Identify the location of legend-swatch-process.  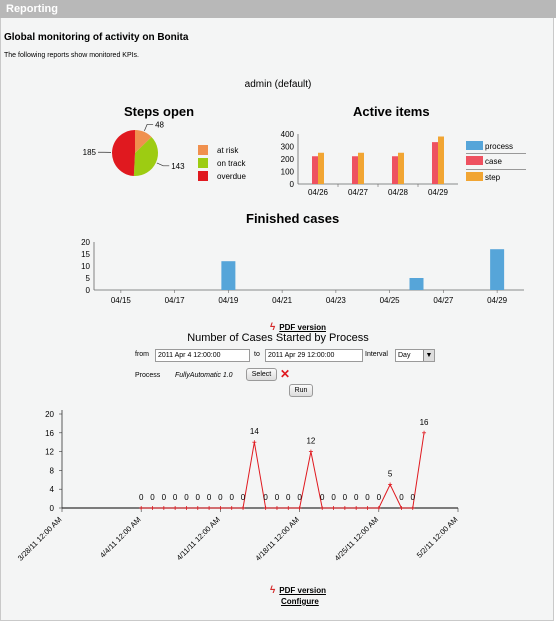
(474, 145).